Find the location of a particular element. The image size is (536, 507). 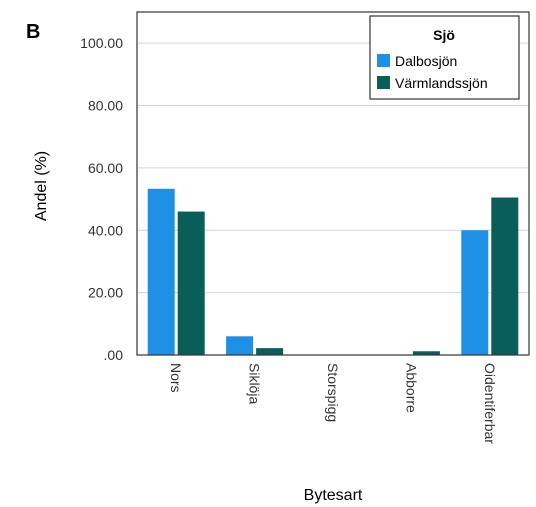

legend-box is located at coordinates (444, 57).